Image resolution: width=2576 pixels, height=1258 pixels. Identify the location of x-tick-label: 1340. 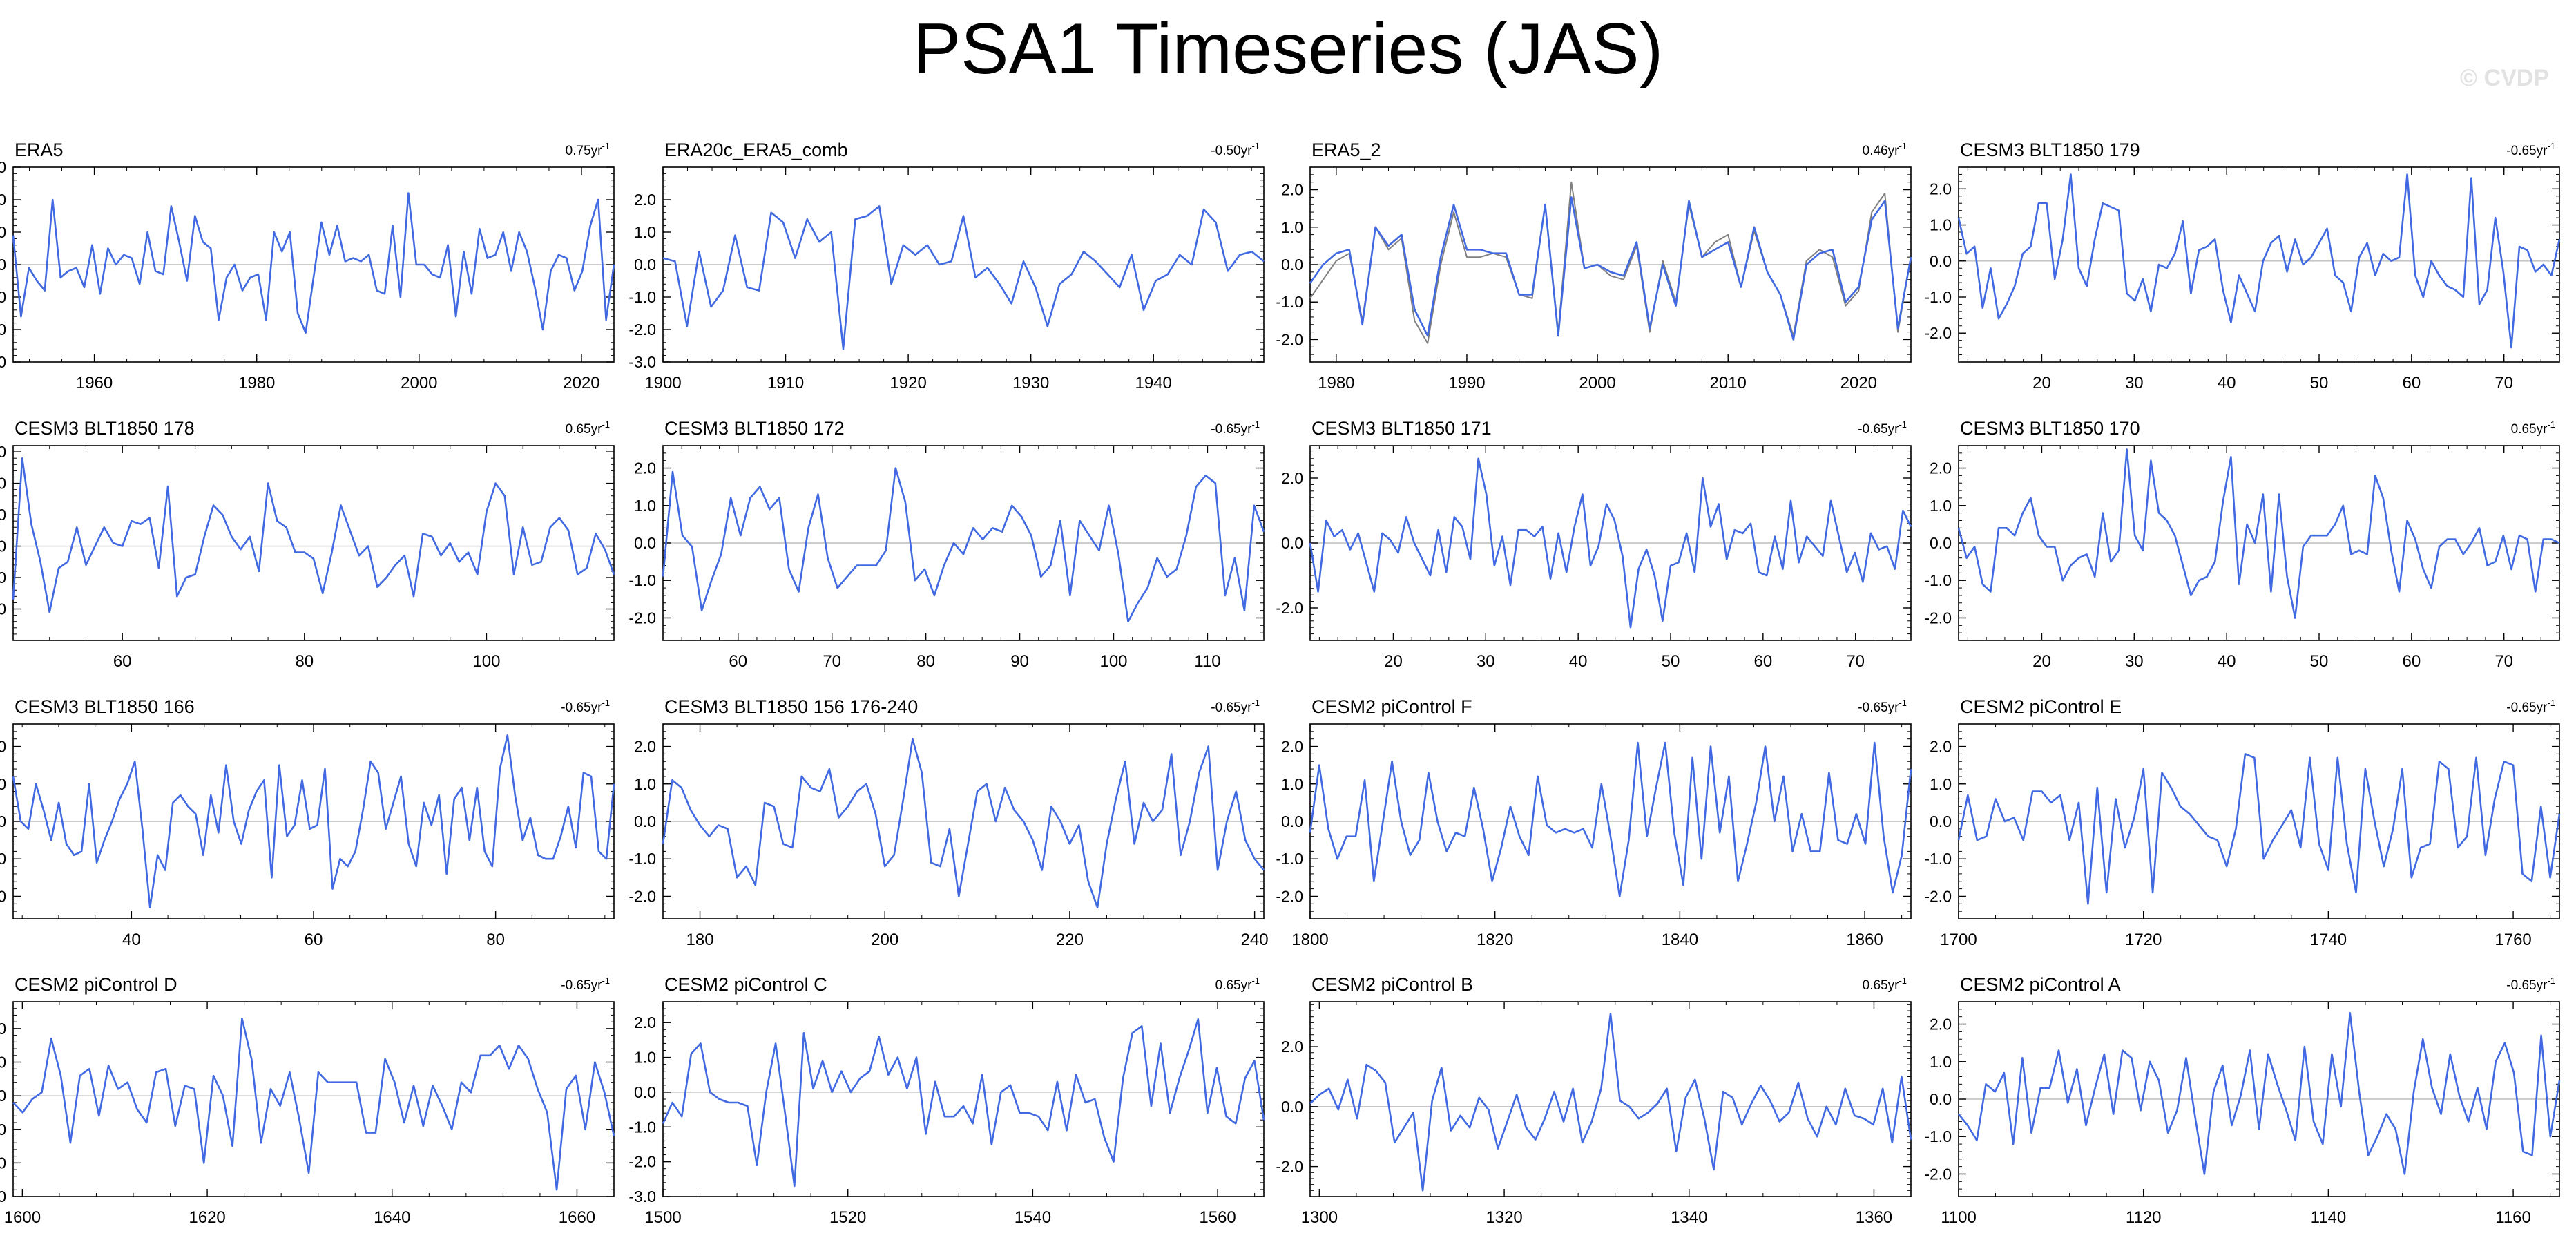
(1689, 1217).